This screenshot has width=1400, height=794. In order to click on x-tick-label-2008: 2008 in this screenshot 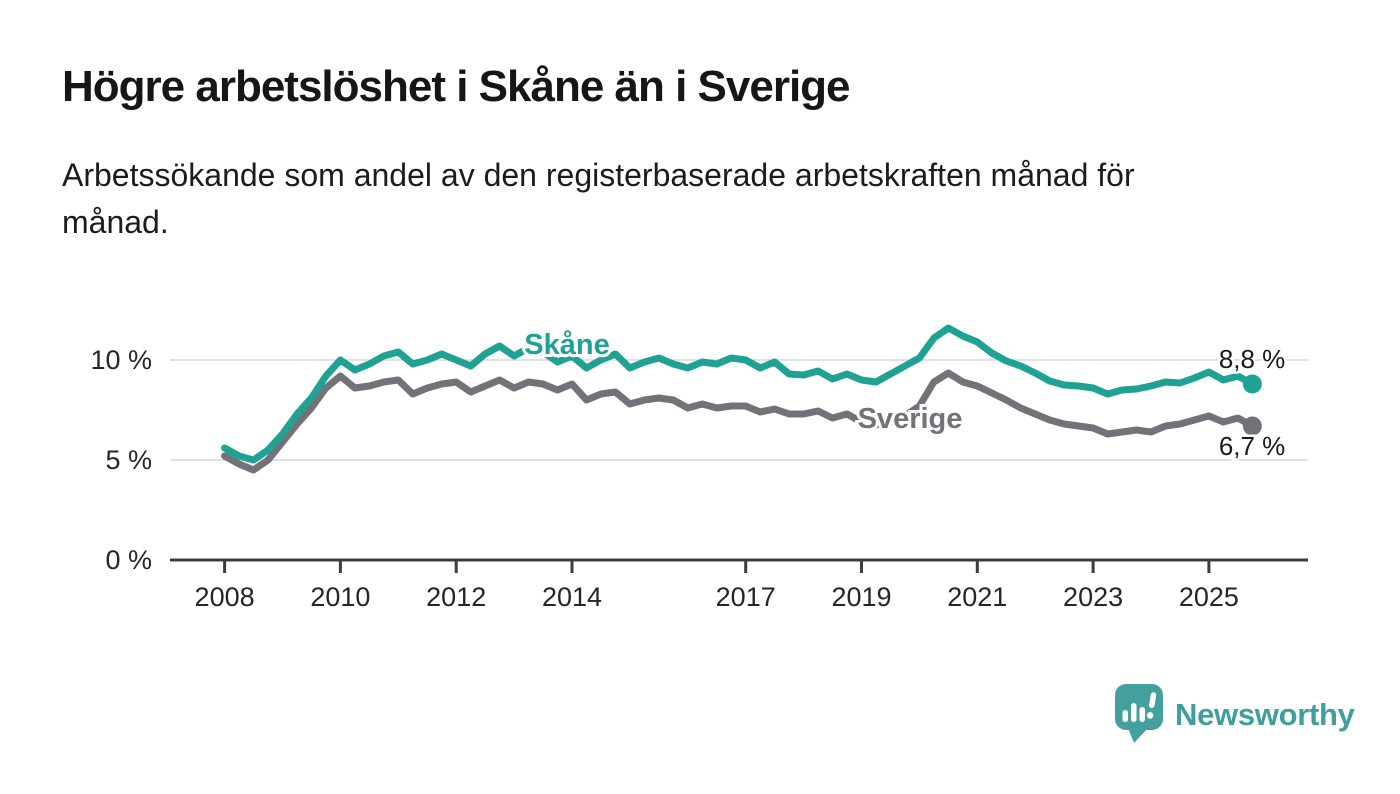, I will do `click(225, 597)`.